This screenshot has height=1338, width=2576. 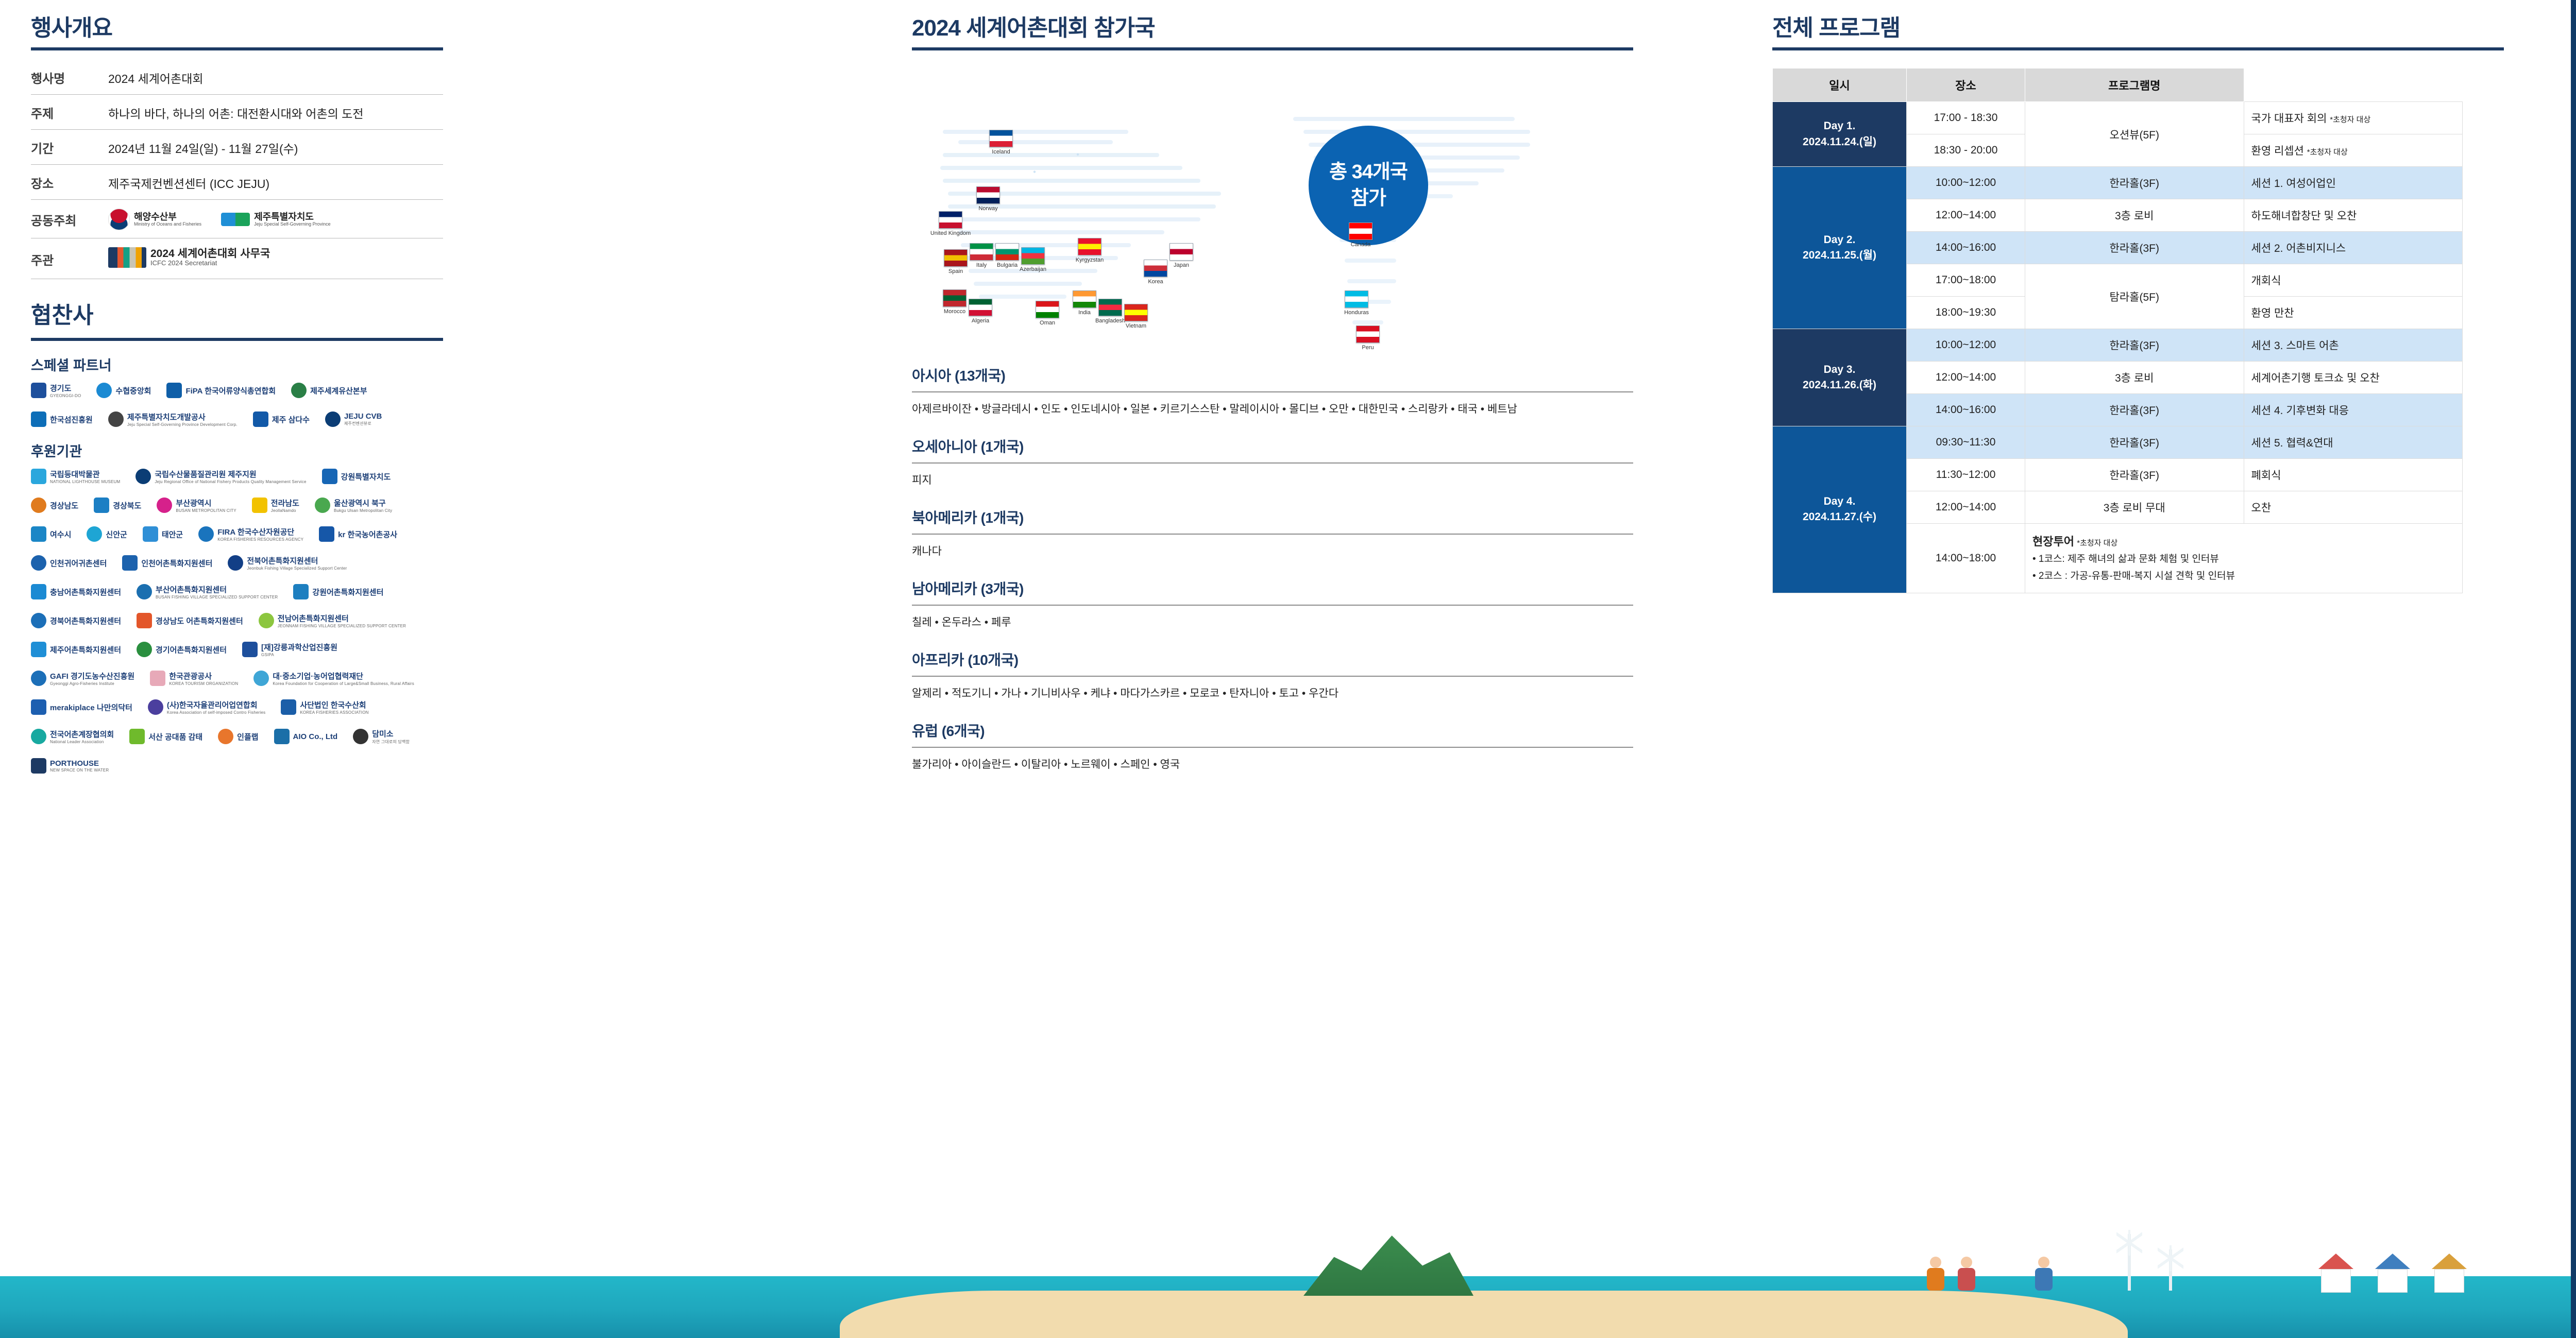 I want to click on session-name: 세션 2. 어촌비지니스, so click(x=2298, y=248).